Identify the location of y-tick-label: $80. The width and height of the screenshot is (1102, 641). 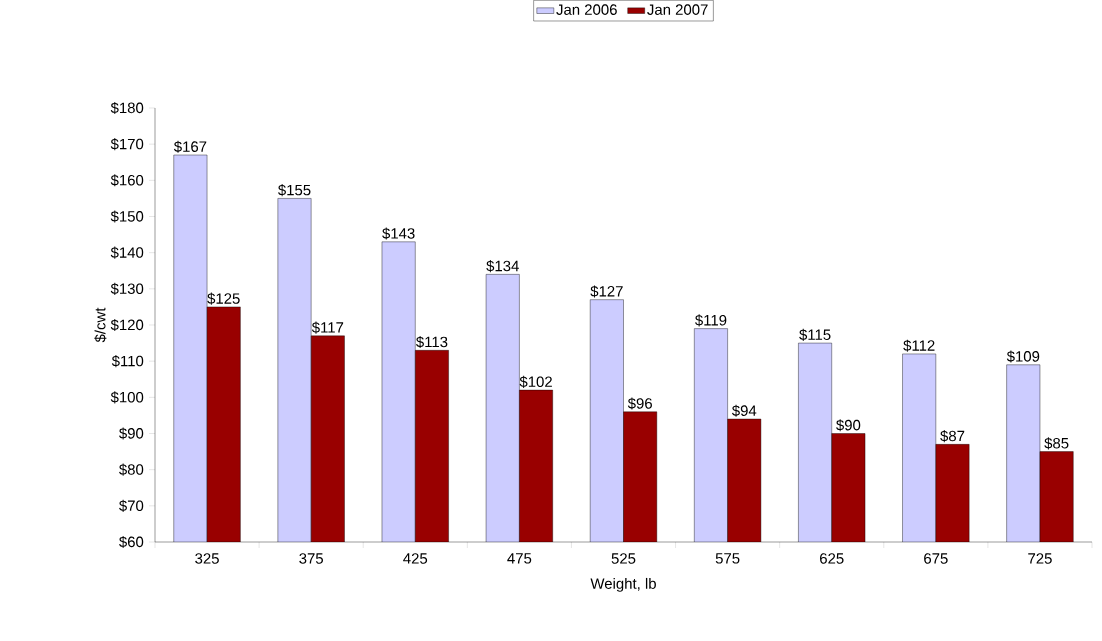
(131, 469).